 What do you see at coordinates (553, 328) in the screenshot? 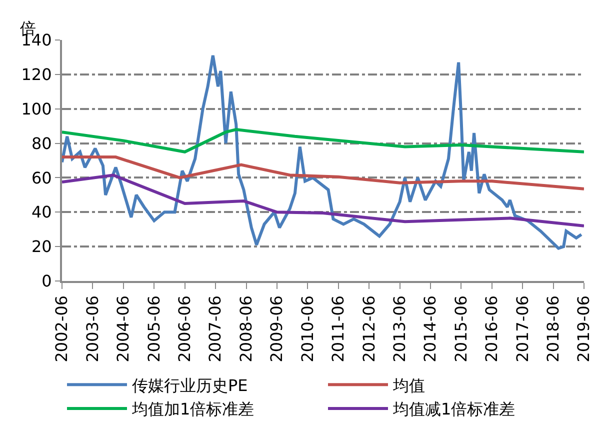
I see `x-tick-label: 2018-06` at bounding box center [553, 328].